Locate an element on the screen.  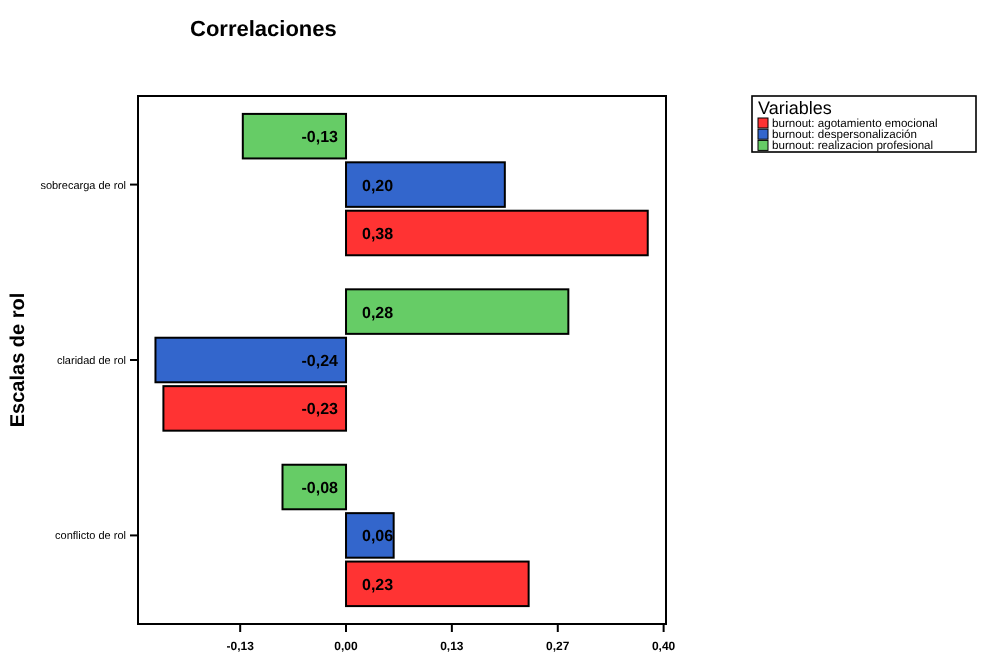
data-label: 0,38 is located at coordinates (378, 233).